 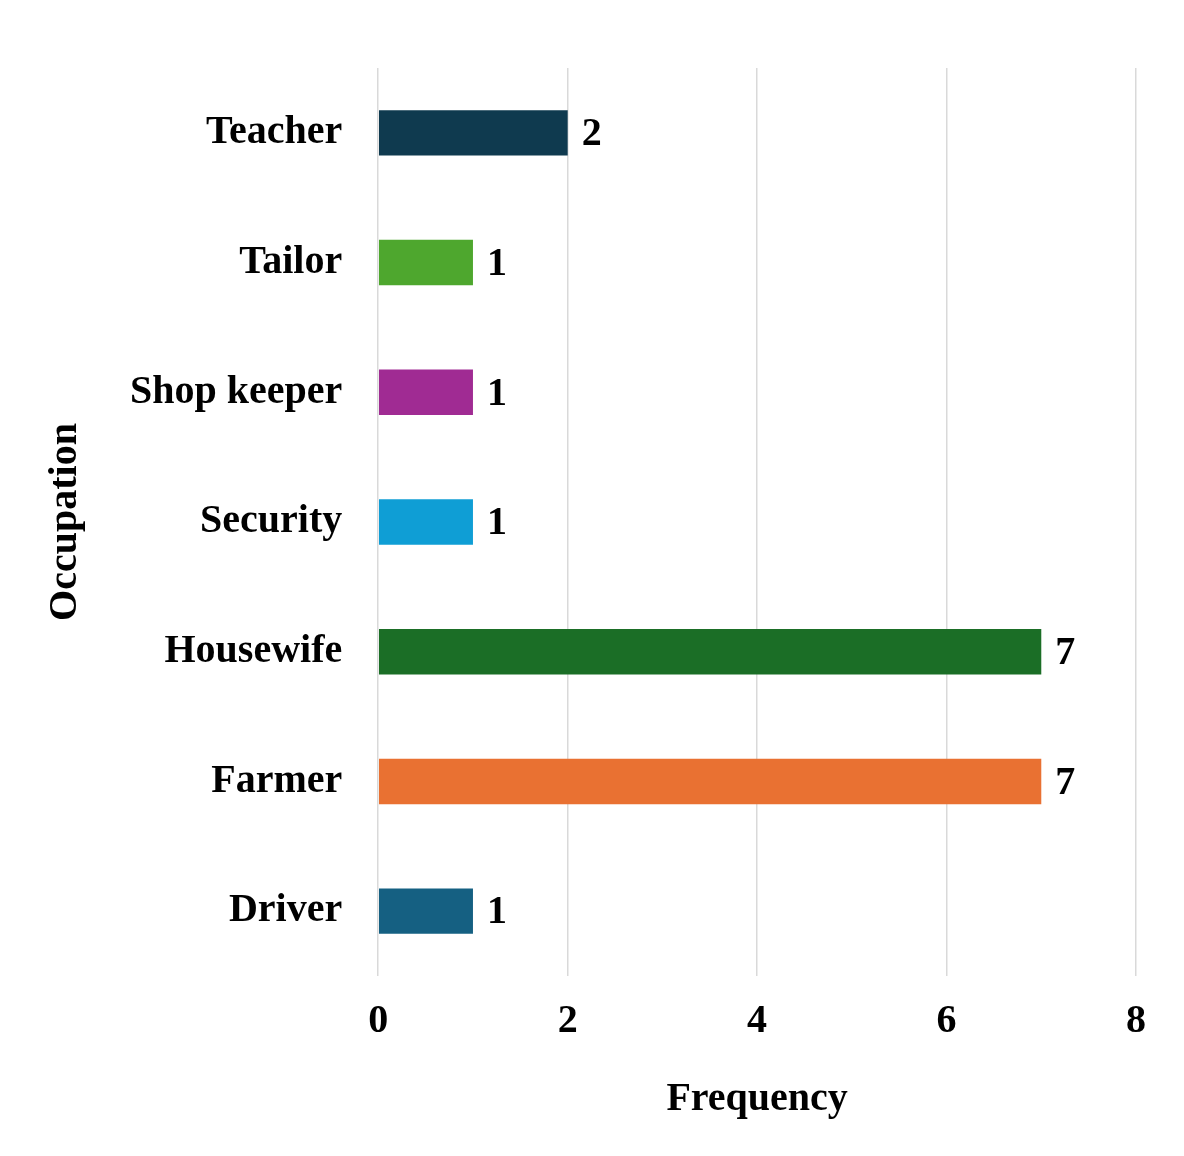 What do you see at coordinates (757, 1019) in the screenshot?
I see `x-tick-label: 4` at bounding box center [757, 1019].